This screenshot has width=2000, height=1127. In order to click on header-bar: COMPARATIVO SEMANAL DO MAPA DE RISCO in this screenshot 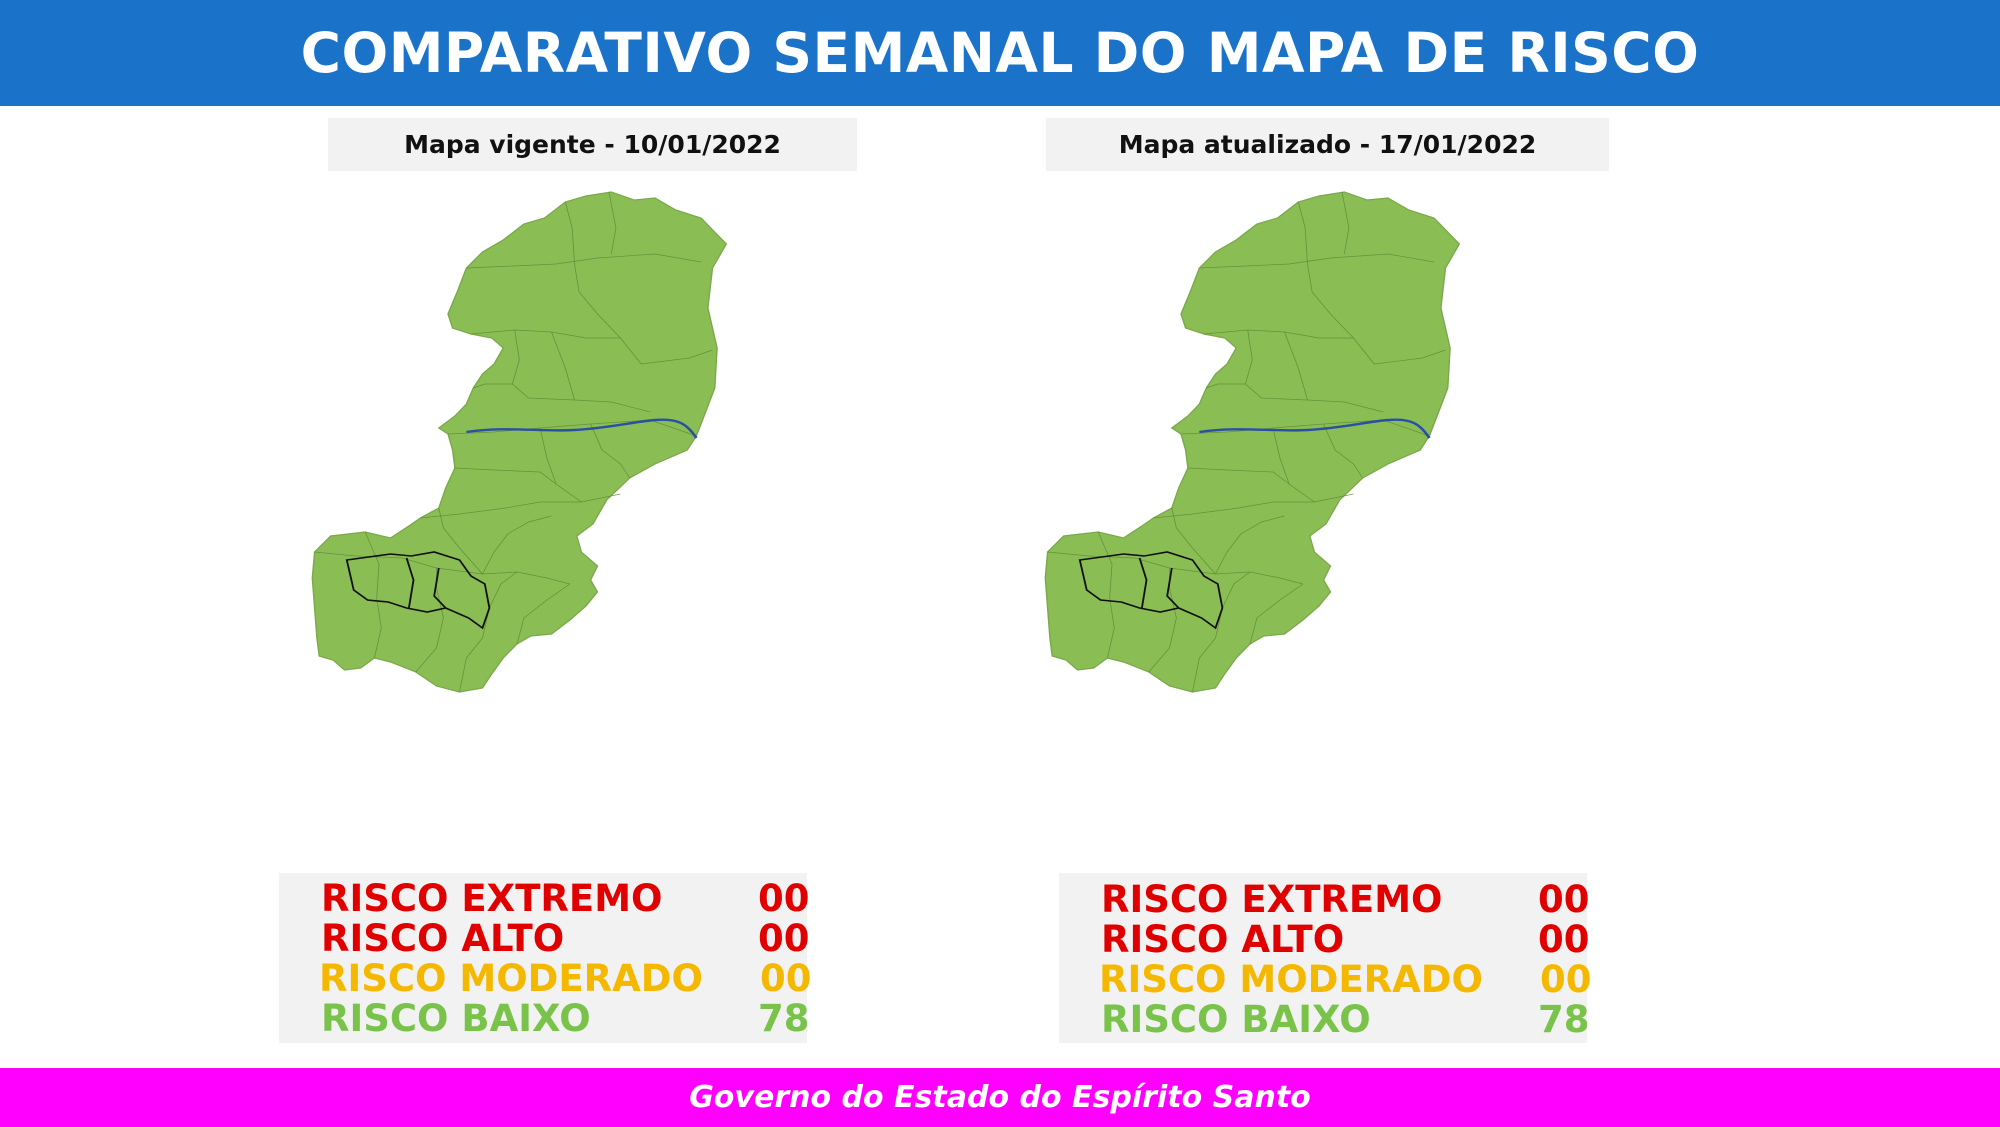, I will do `click(1000, 53)`.